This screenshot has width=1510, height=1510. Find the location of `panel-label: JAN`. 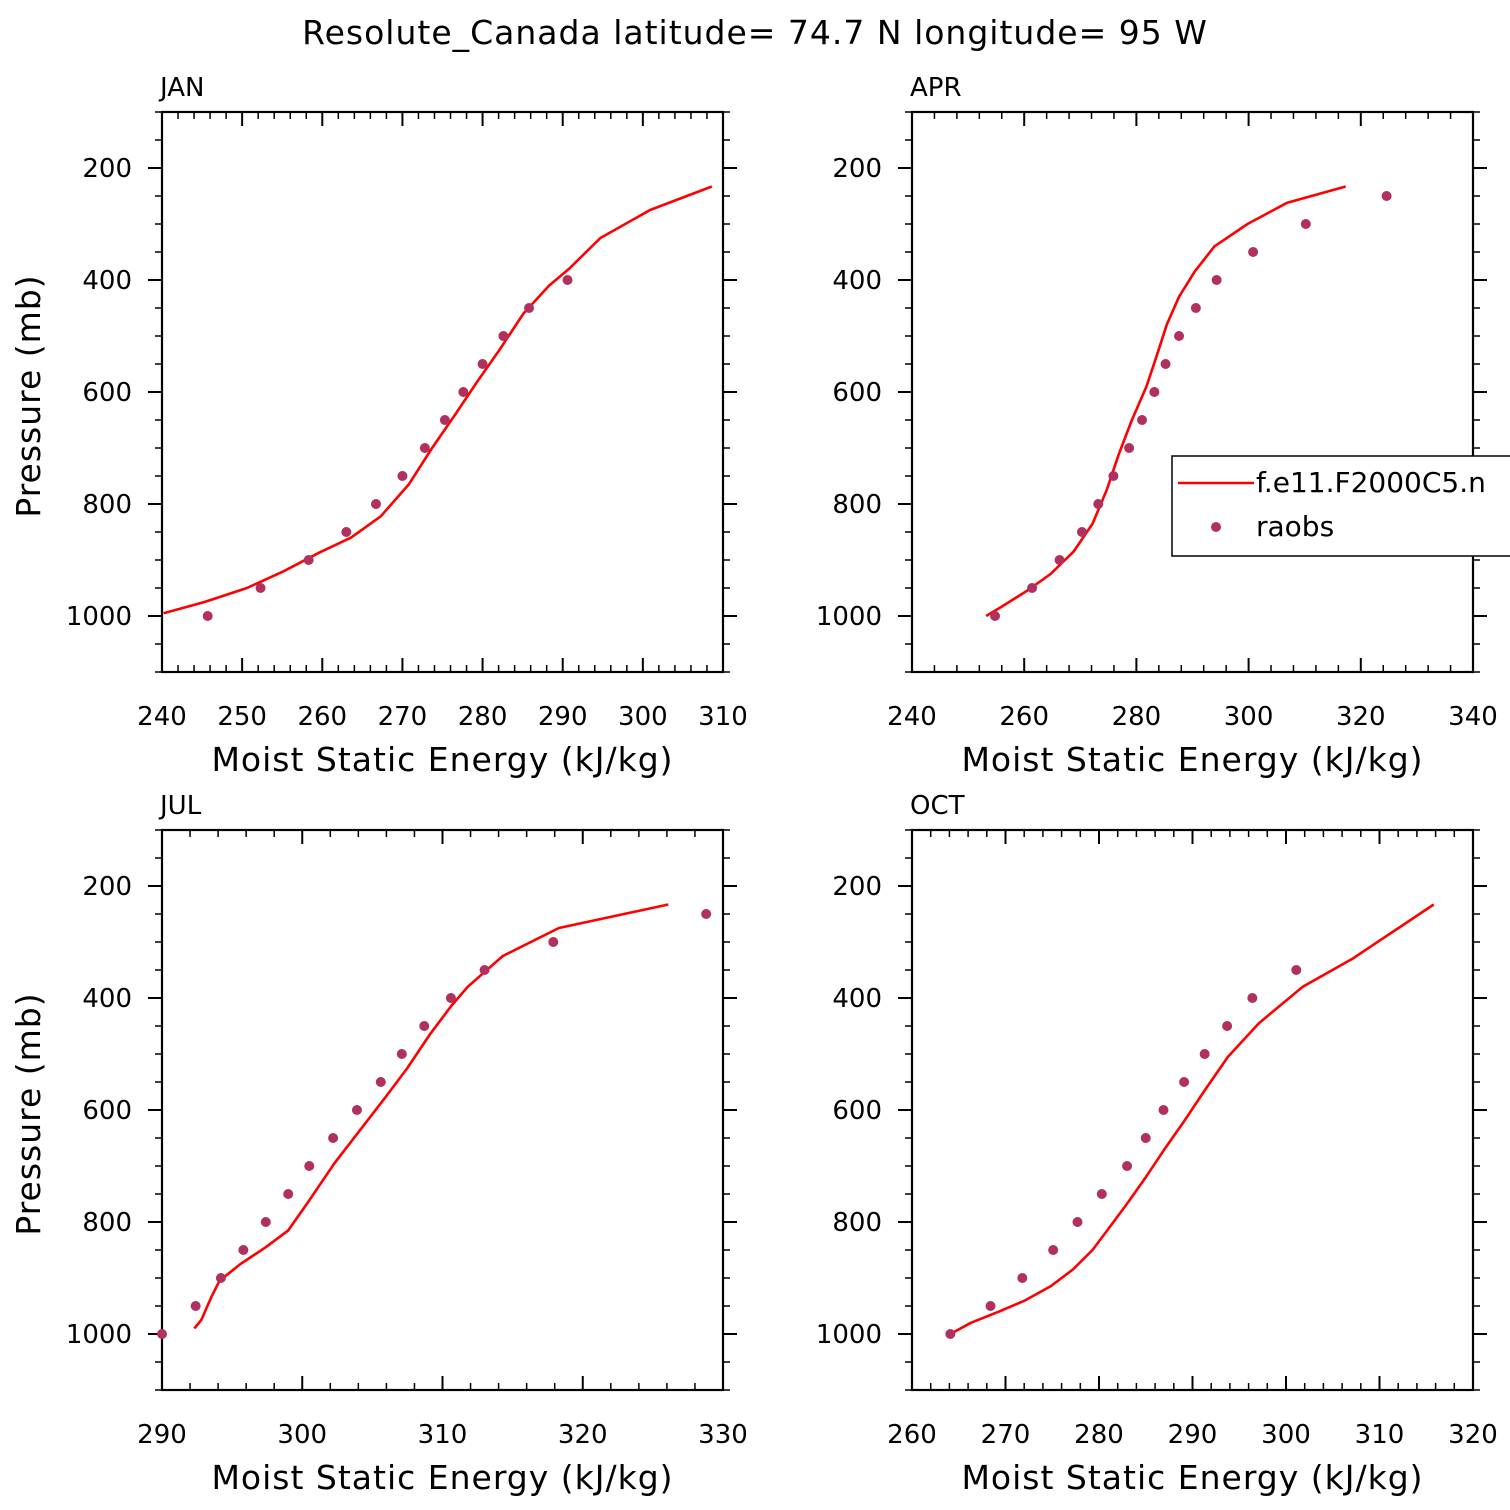

panel-label: JAN is located at coordinates (181, 88).